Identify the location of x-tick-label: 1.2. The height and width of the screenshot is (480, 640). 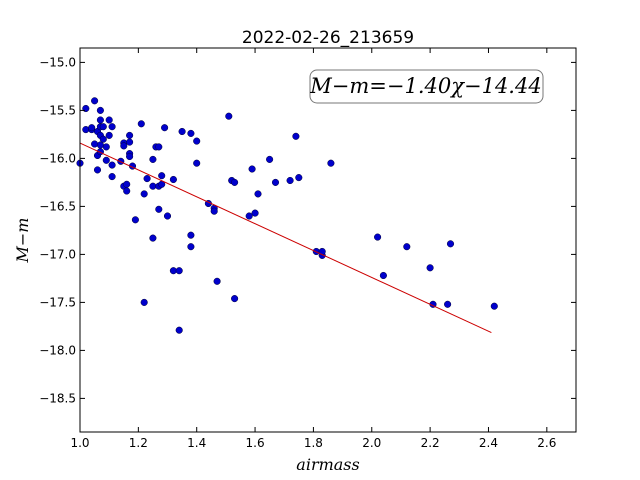
(138, 443).